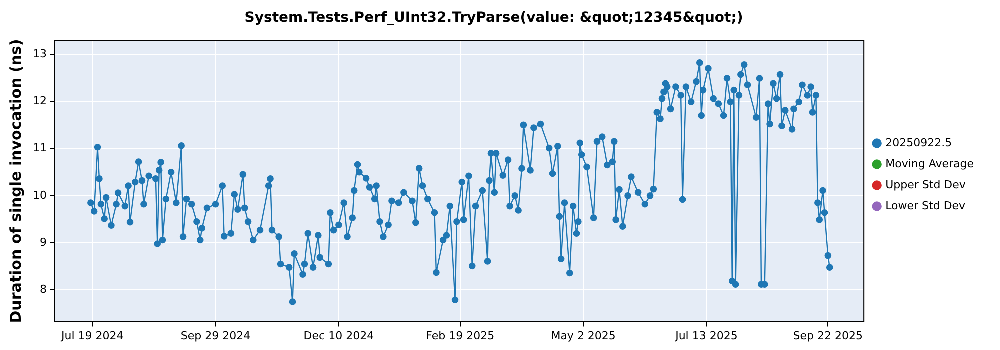 Image resolution: width=1000 pixels, height=350 pixels. What do you see at coordinates (215, 335) in the screenshot?
I see `x-tick-label: Sep 29 2024` at bounding box center [215, 335].